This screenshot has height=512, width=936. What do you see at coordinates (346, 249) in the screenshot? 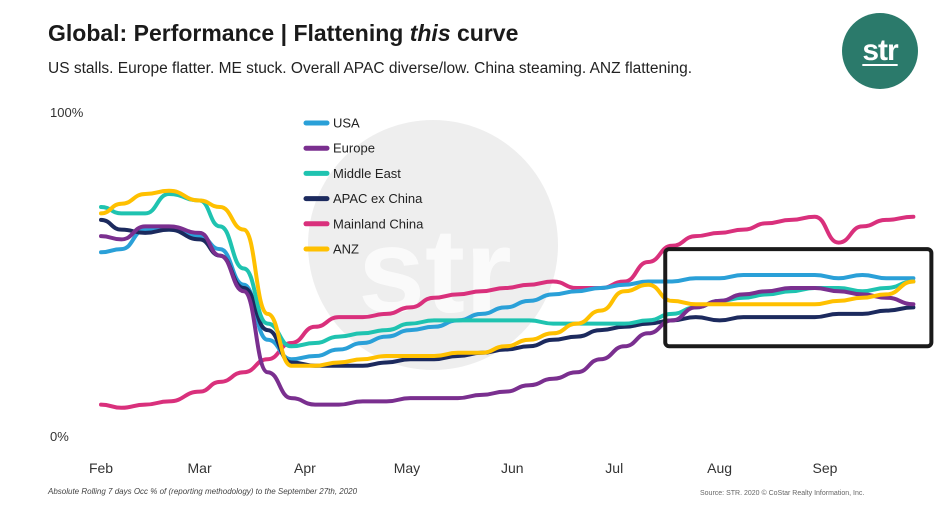
I see `legend-label: ANZ` at bounding box center [346, 249].